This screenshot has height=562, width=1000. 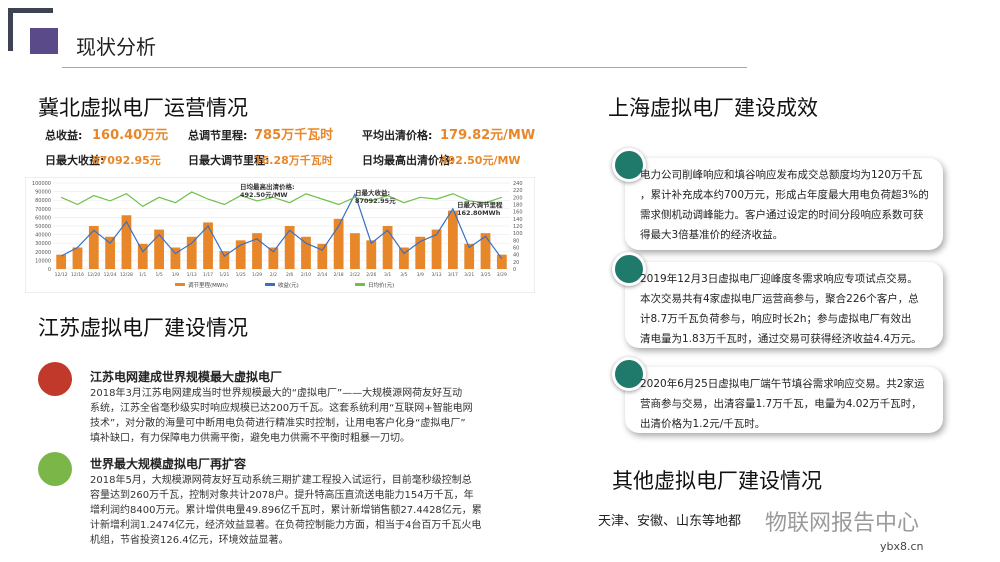 I want to click on x-tick-label: 3/29, so click(x=502, y=275).